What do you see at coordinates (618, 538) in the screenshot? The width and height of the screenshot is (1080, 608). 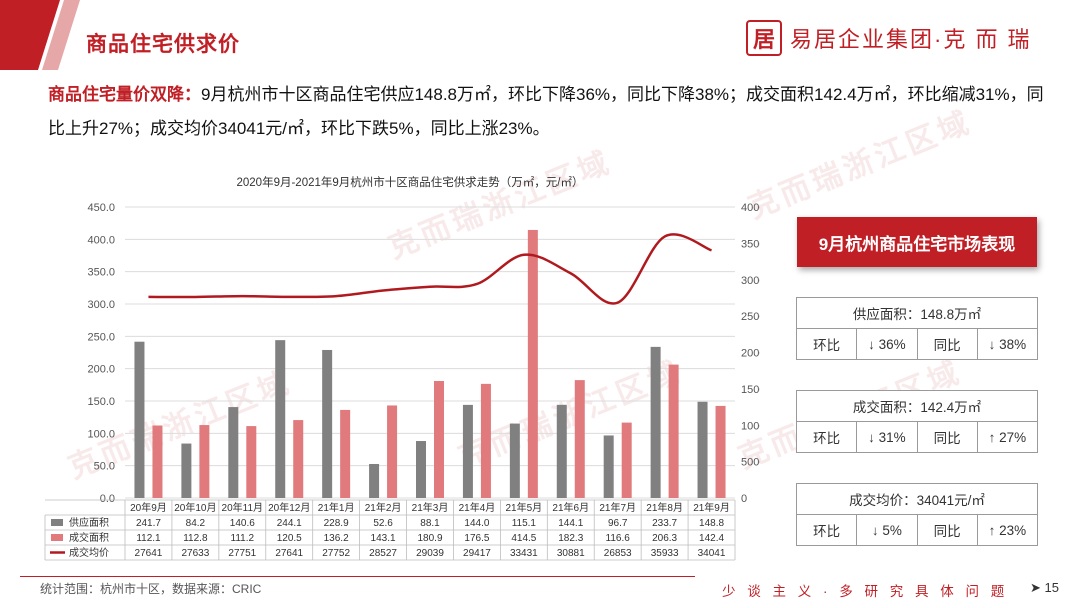 I see `data-label: 116.6` at bounding box center [618, 538].